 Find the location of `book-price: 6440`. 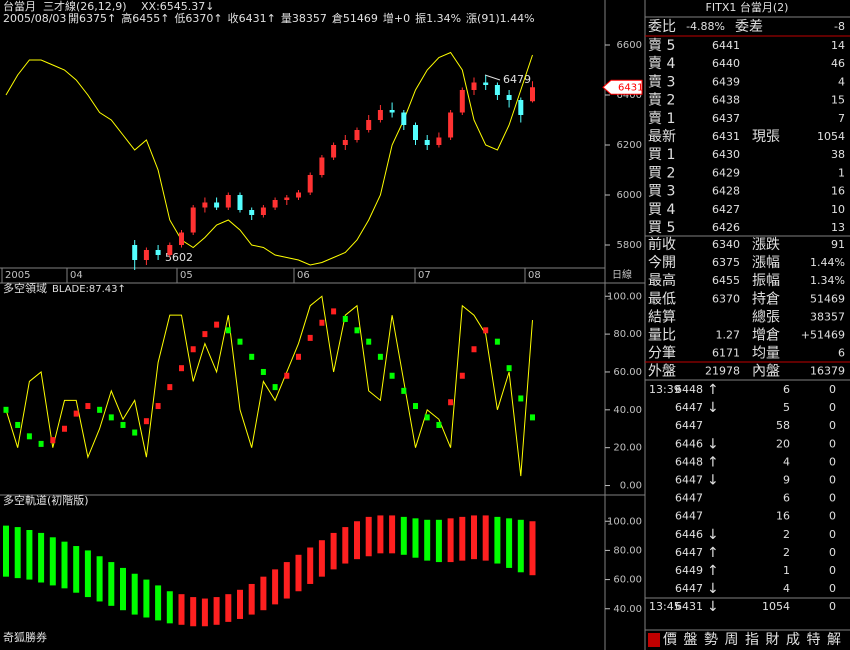

book-price: 6440 is located at coordinates (726, 63).